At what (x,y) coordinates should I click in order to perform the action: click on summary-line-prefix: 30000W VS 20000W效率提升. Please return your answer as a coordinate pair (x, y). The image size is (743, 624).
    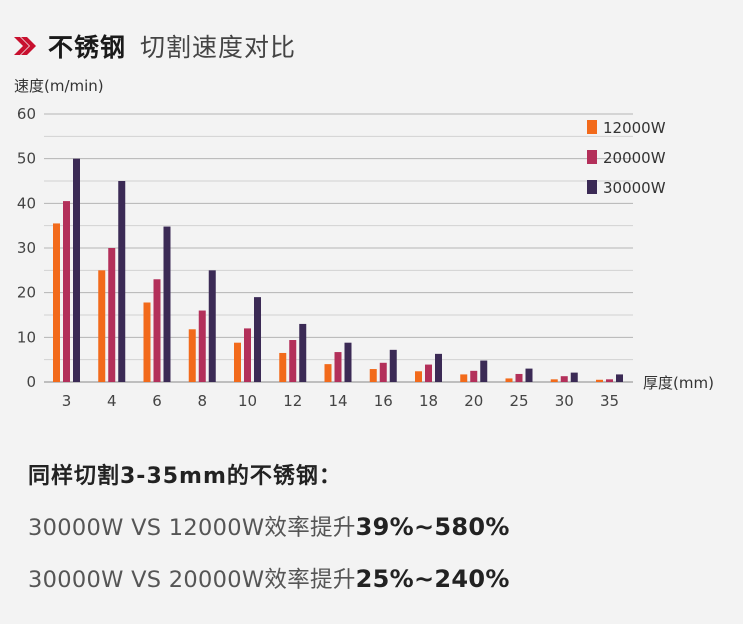
    Looking at the image, I should click on (192, 580).